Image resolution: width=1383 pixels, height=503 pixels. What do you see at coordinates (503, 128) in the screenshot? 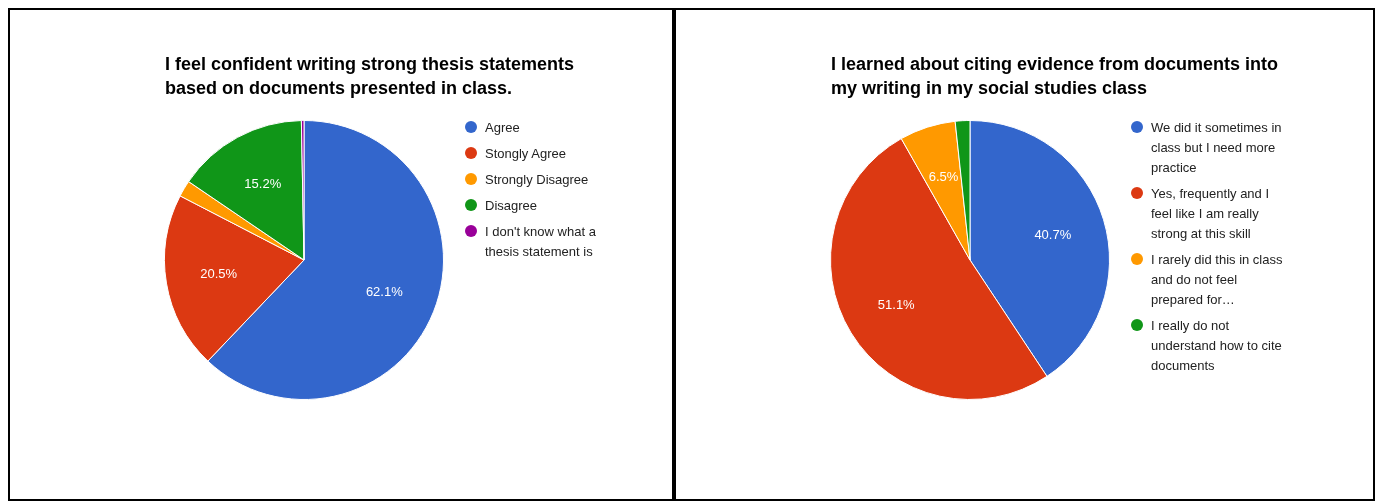
I see `legend-label: Agree` at bounding box center [503, 128].